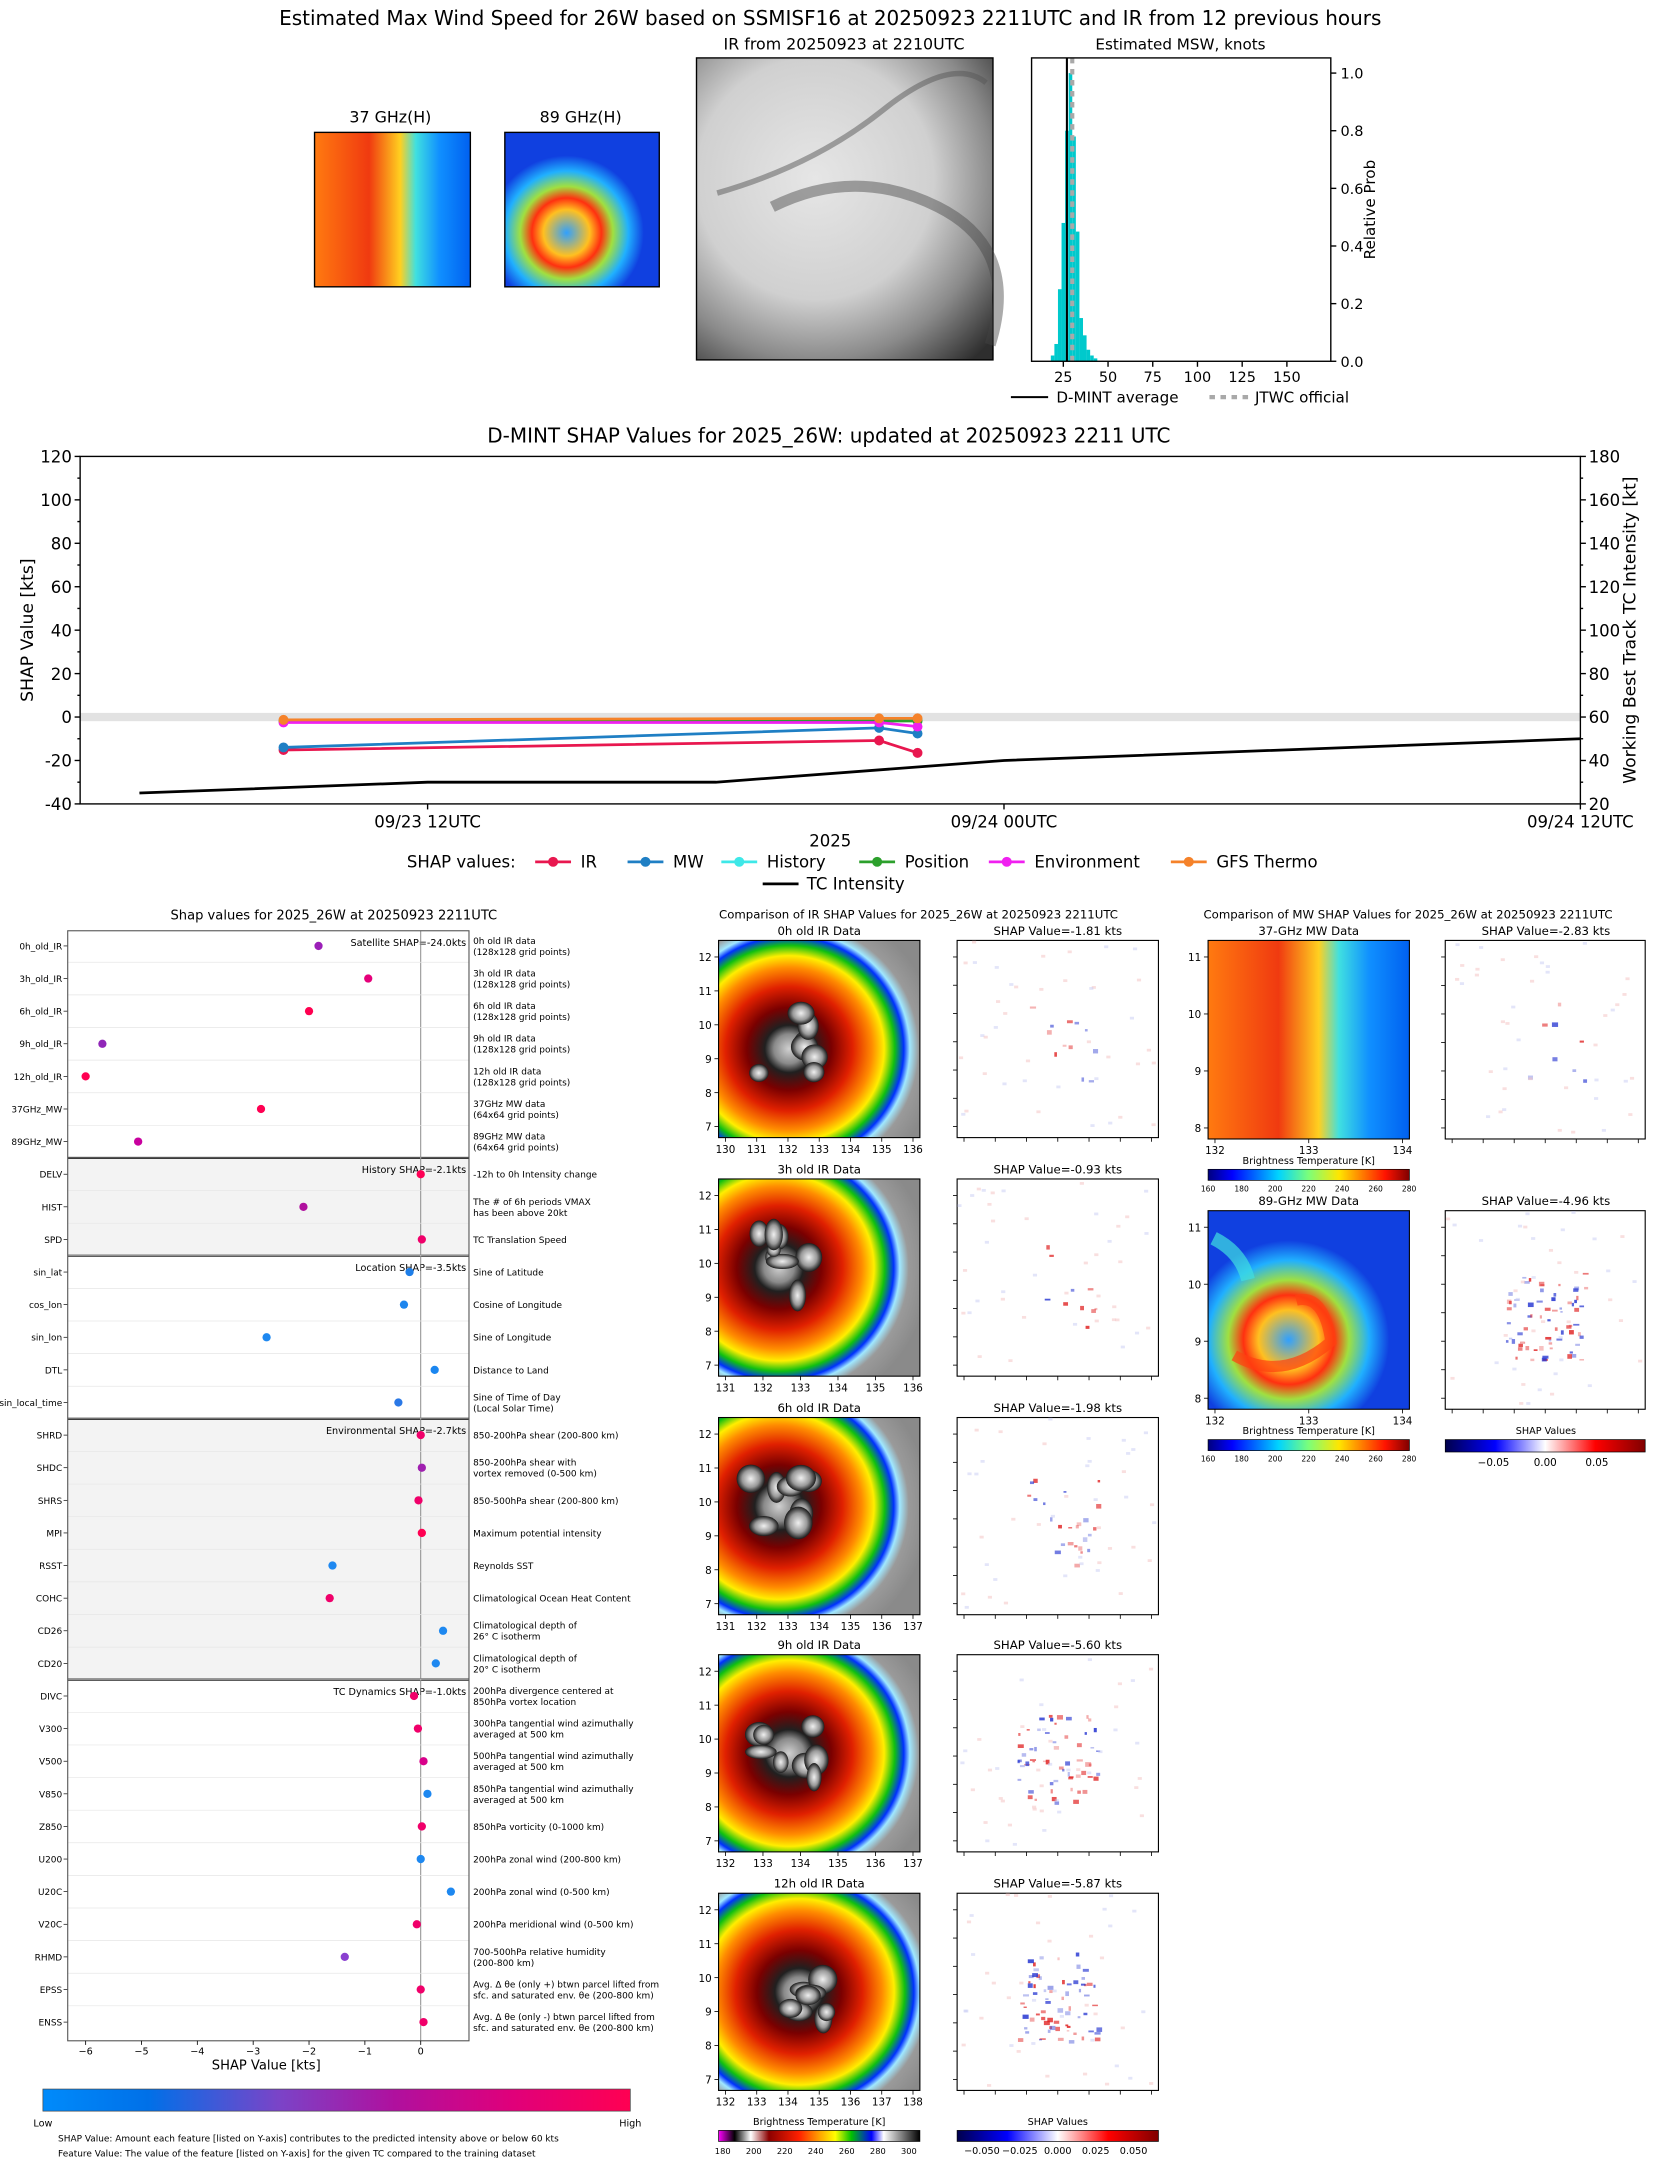  I want to click on feature-label: V850, so click(51, 1795).